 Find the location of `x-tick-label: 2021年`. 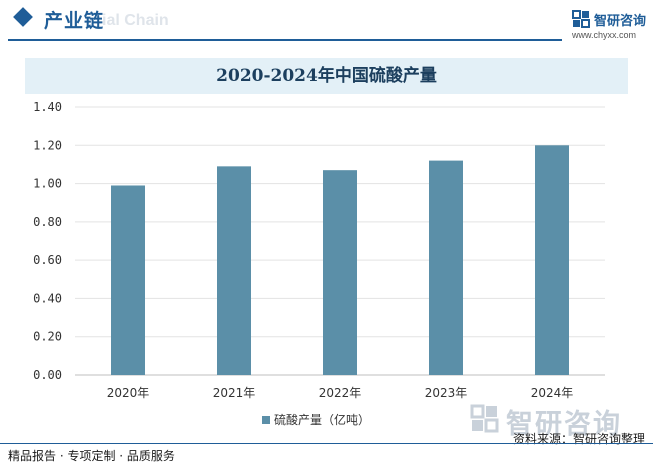

x-tick-label: 2021年 is located at coordinates (234, 393).